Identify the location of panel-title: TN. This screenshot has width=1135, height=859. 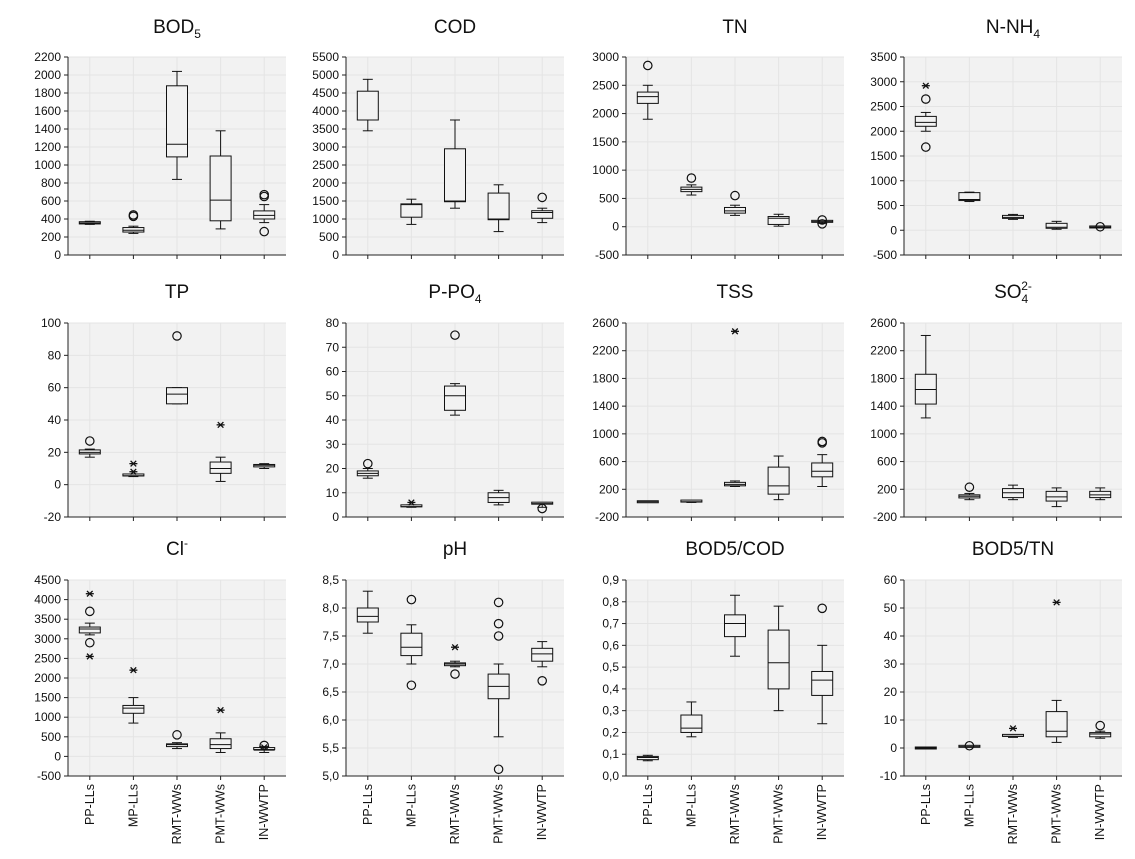
(734, 27).